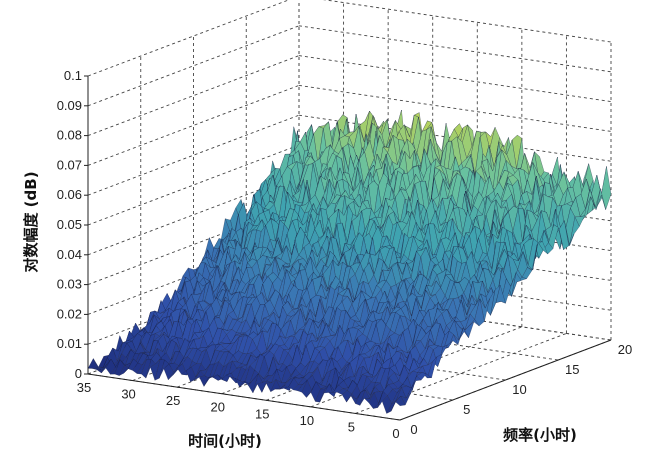 The height and width of the screenshot is (458, 654). Describe the element at coordinates (625, 349) in the screenshot. I see `freq-tick-label: 20` at that location.